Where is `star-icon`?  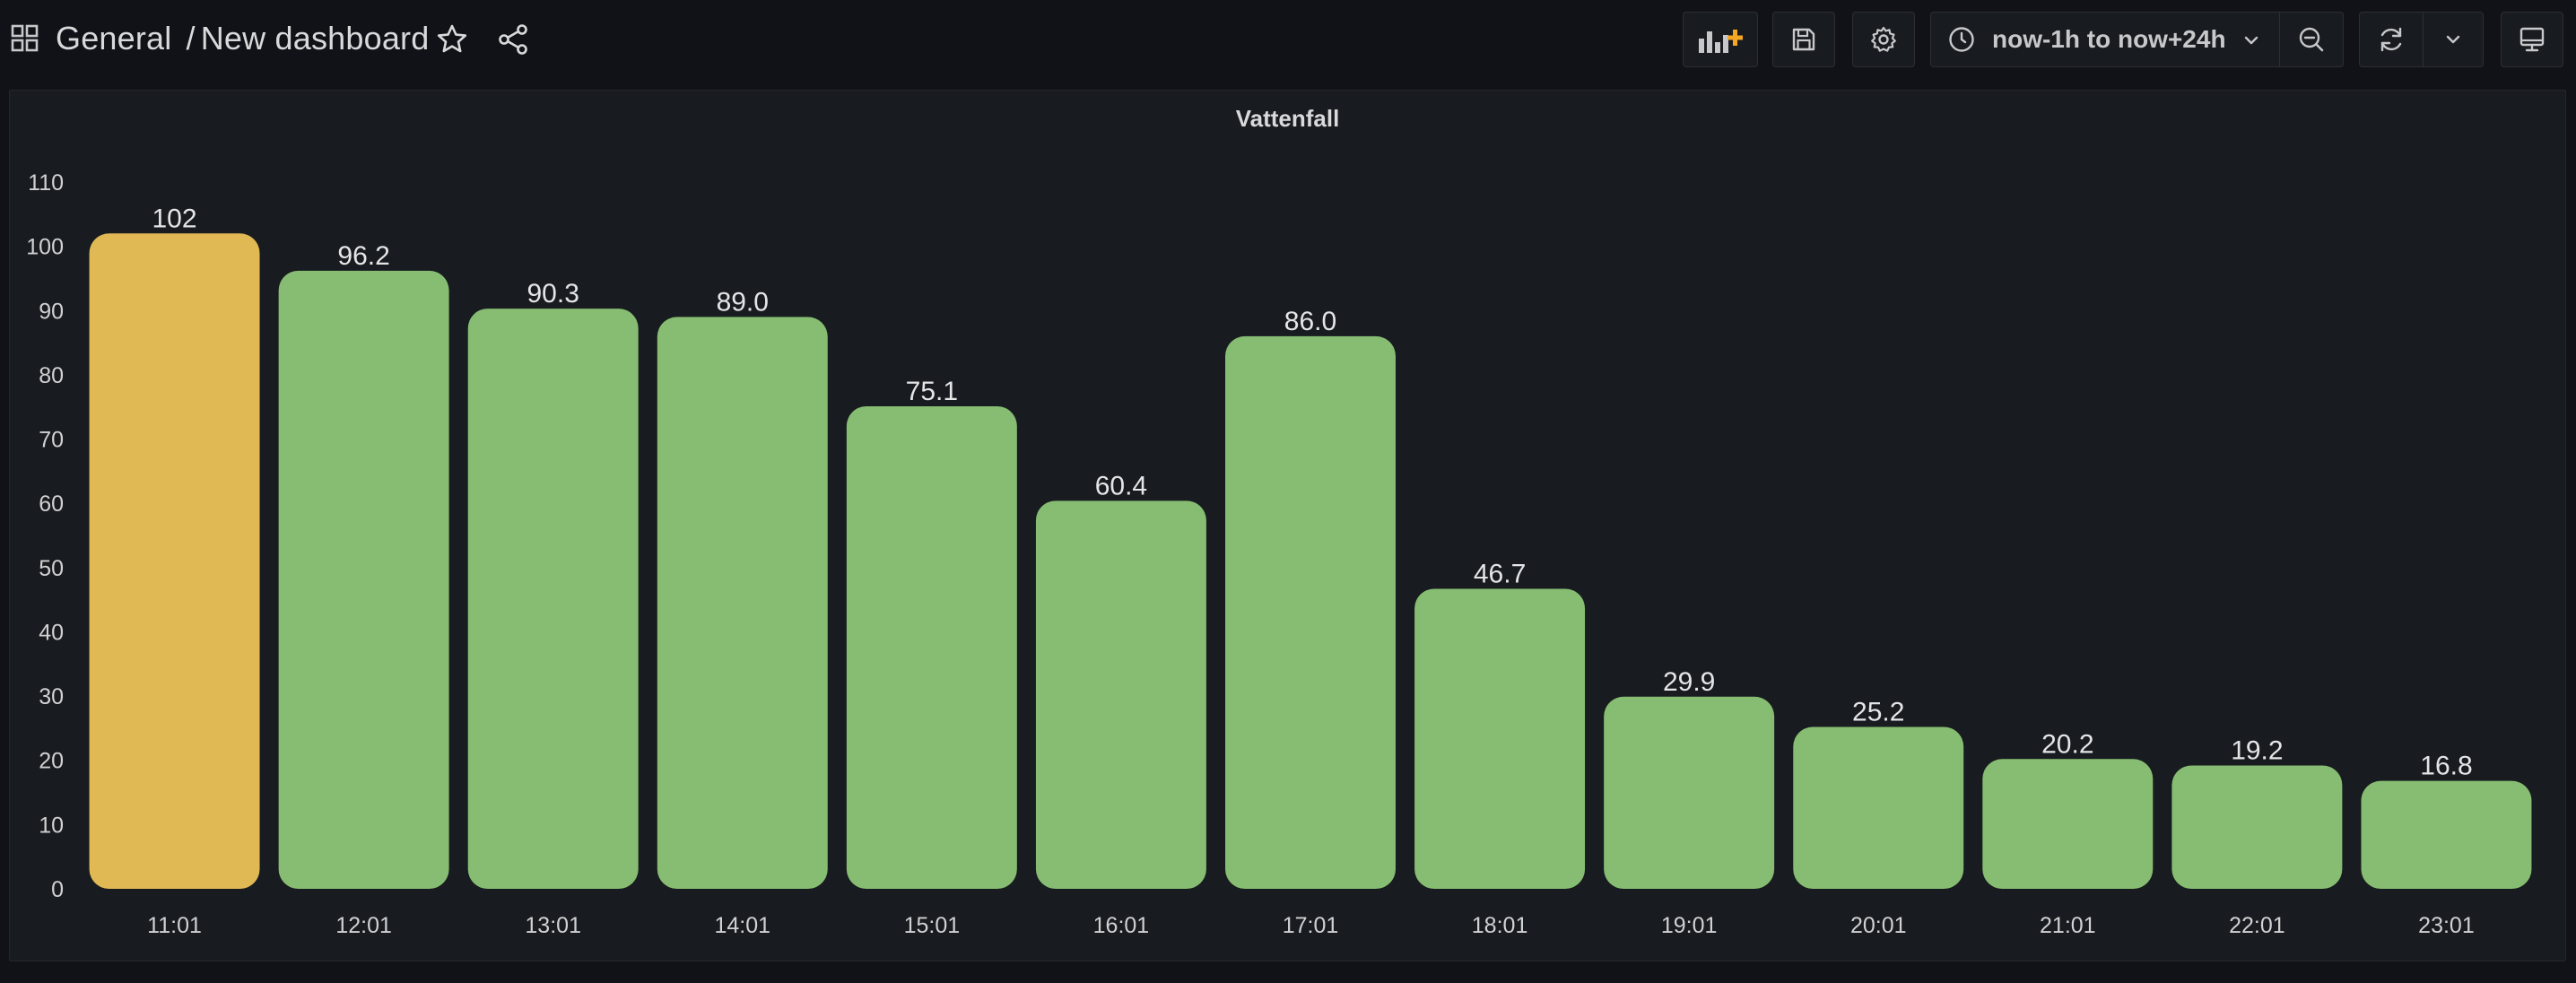
star-icon is located at coordinates (452, 39).